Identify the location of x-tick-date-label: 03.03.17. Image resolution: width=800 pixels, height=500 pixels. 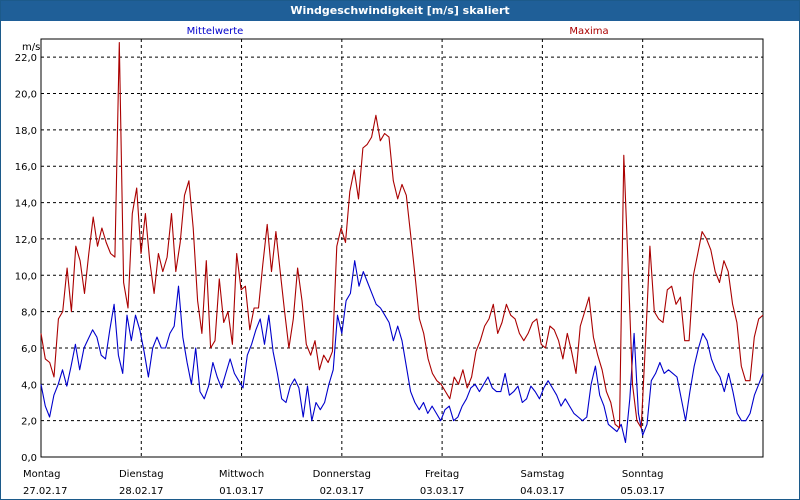
(442, 491).